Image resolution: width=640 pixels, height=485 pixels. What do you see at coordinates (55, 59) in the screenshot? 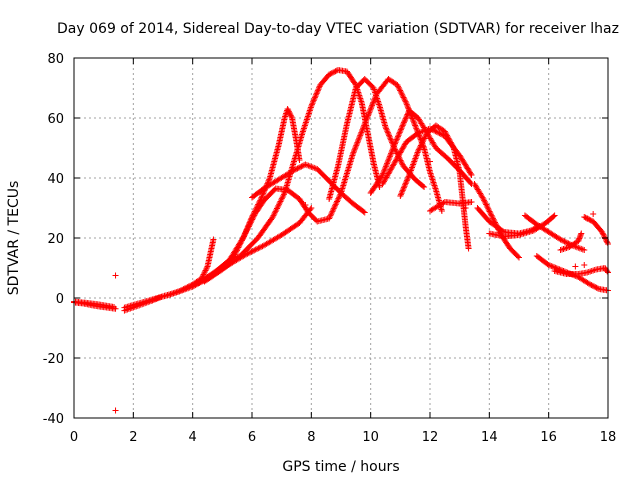
I see `y-tick-label: 80` at bounding box center [55, 59].